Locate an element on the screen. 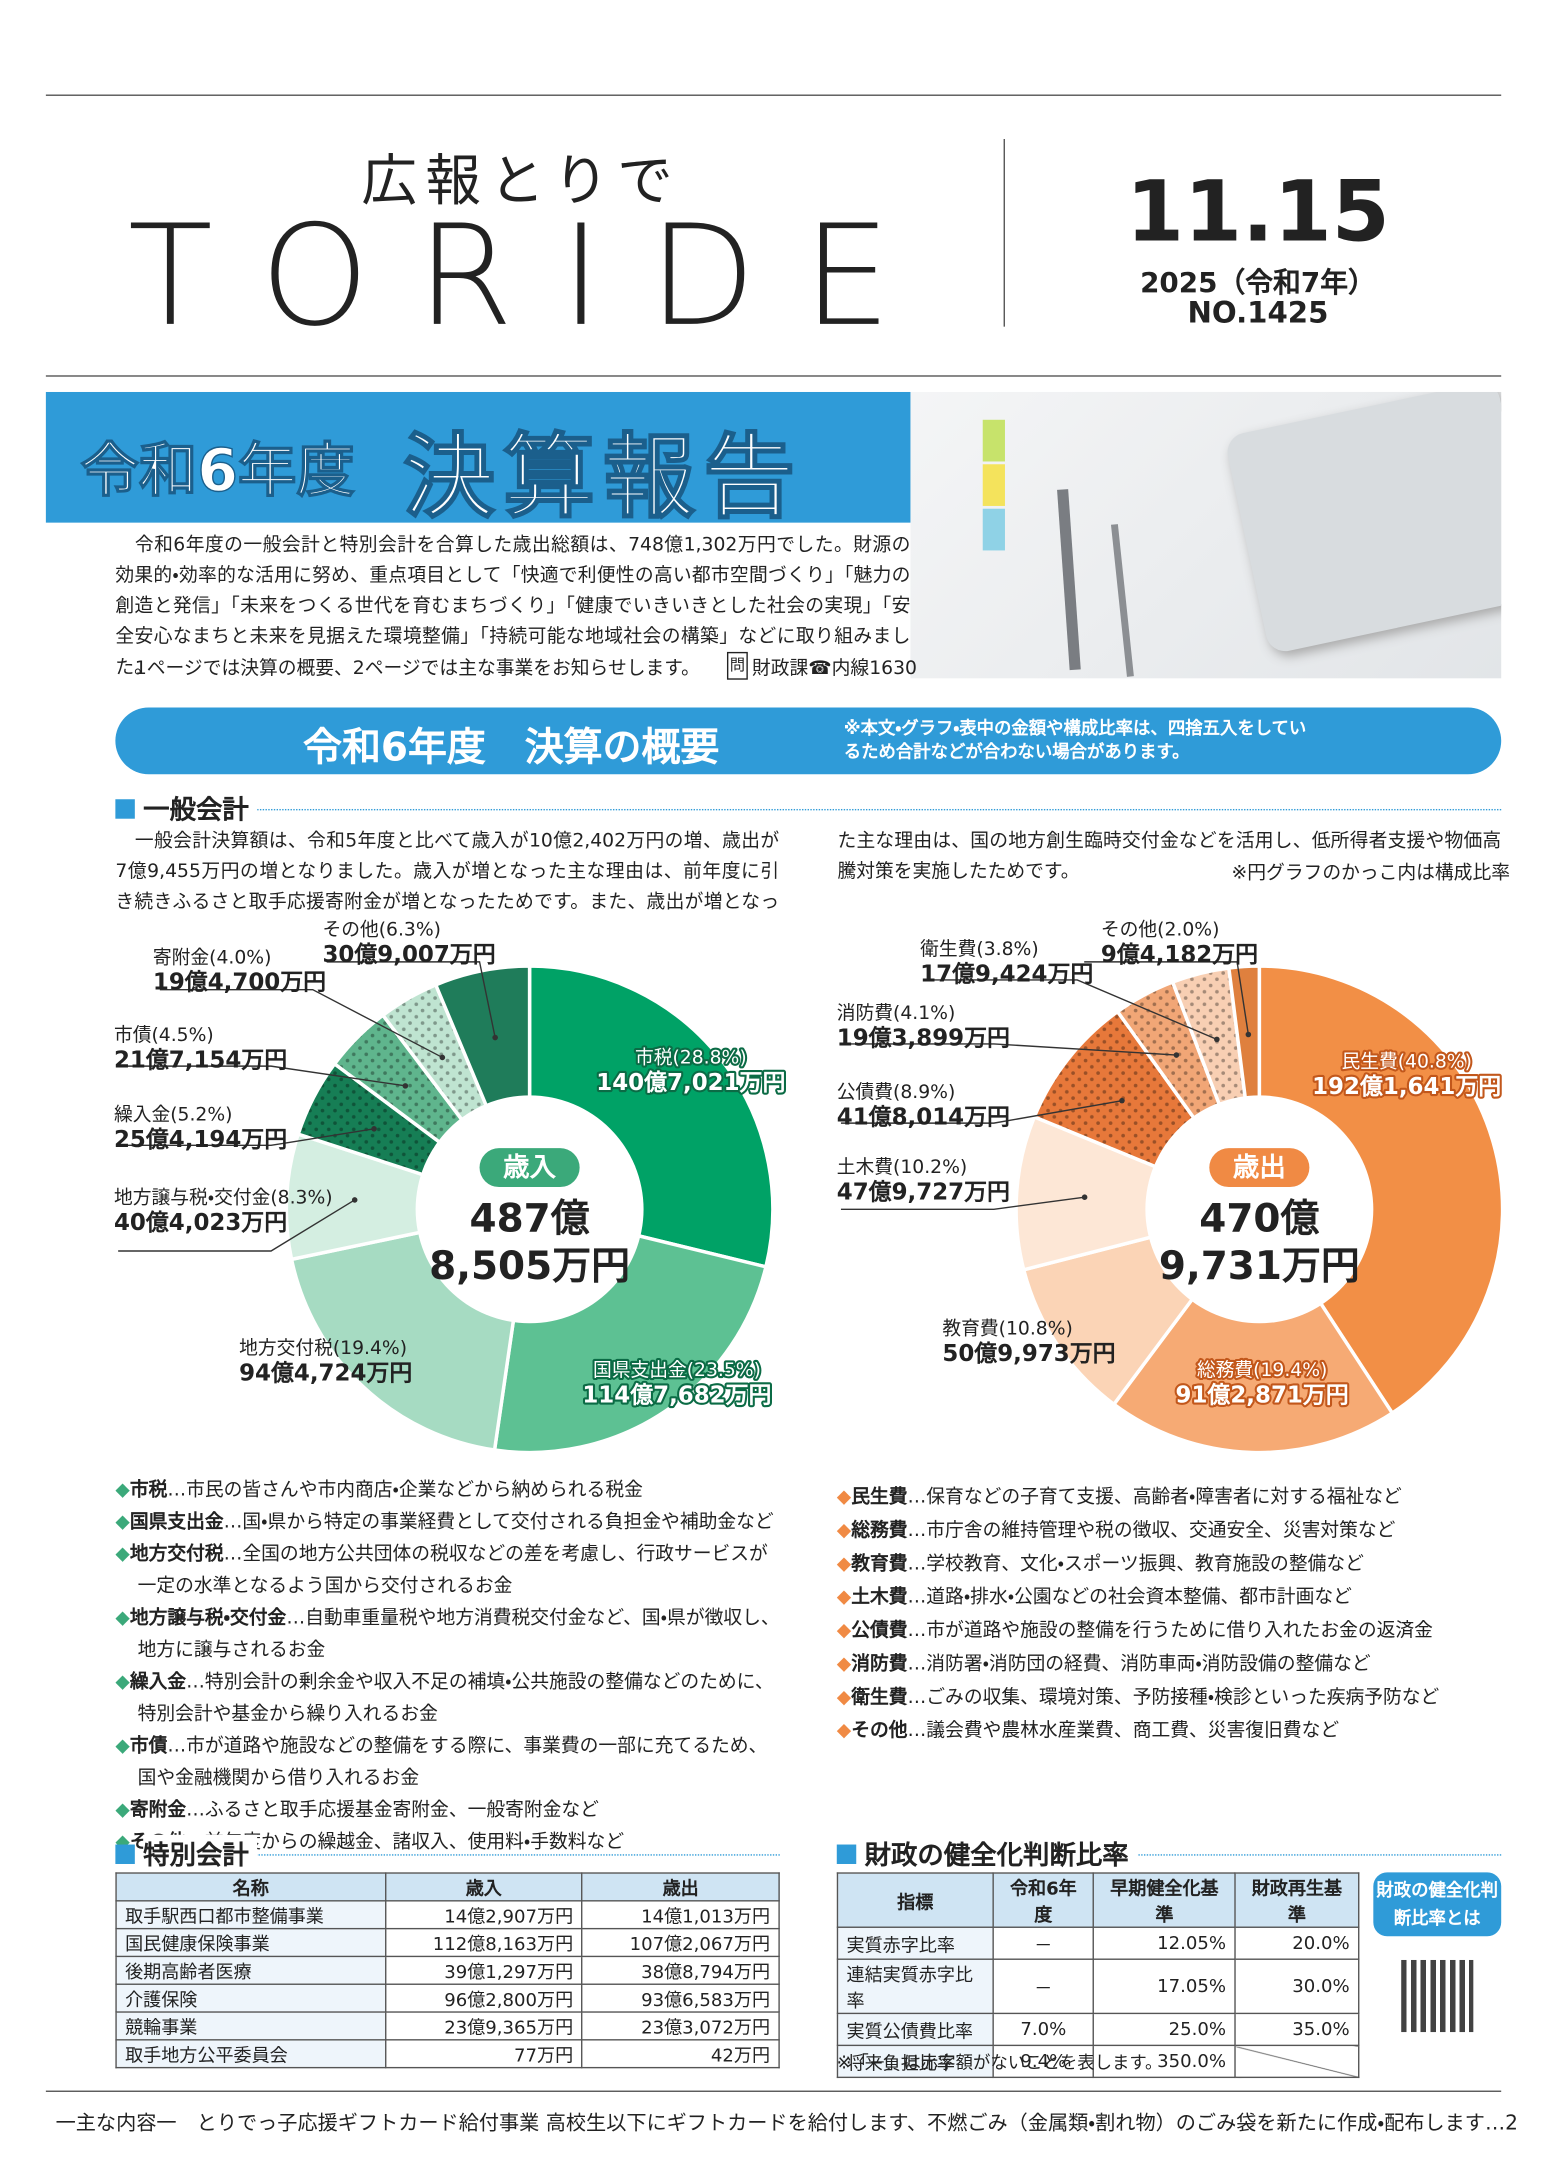 This screenshot has height=2172, width=1543. table-cell: 実質公債費比率 is located at coordinates (915, 2029).